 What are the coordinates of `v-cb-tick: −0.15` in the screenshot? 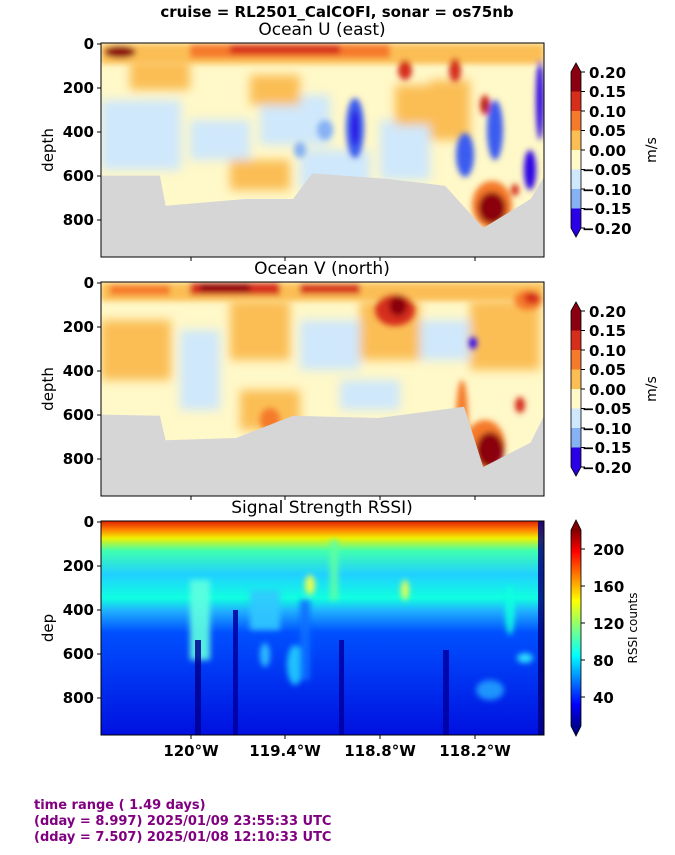 It's located at (607, 448).